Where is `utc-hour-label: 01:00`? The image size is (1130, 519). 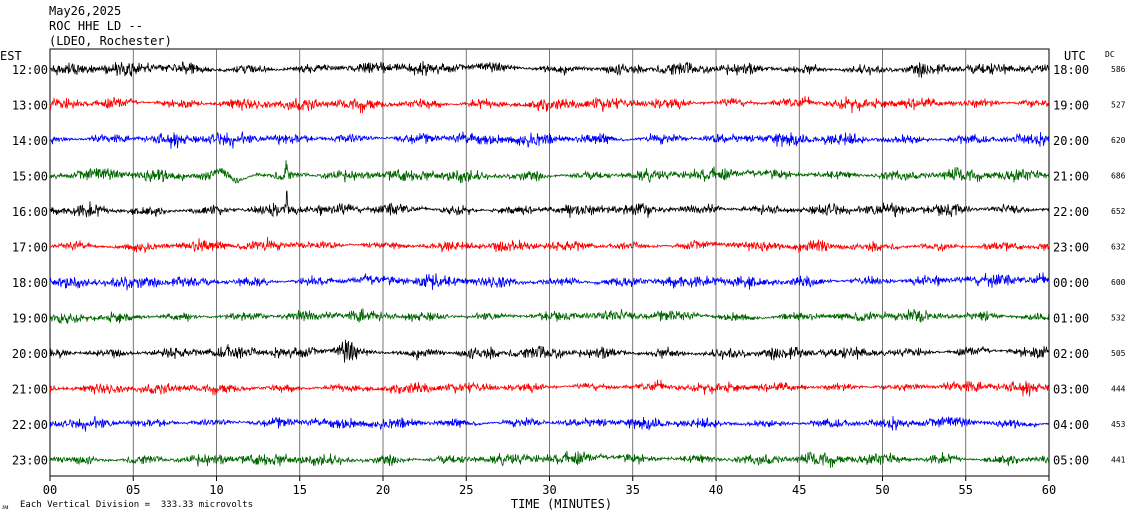 utc-hour-label: 01:00 is located at coordinates (1071, 319).